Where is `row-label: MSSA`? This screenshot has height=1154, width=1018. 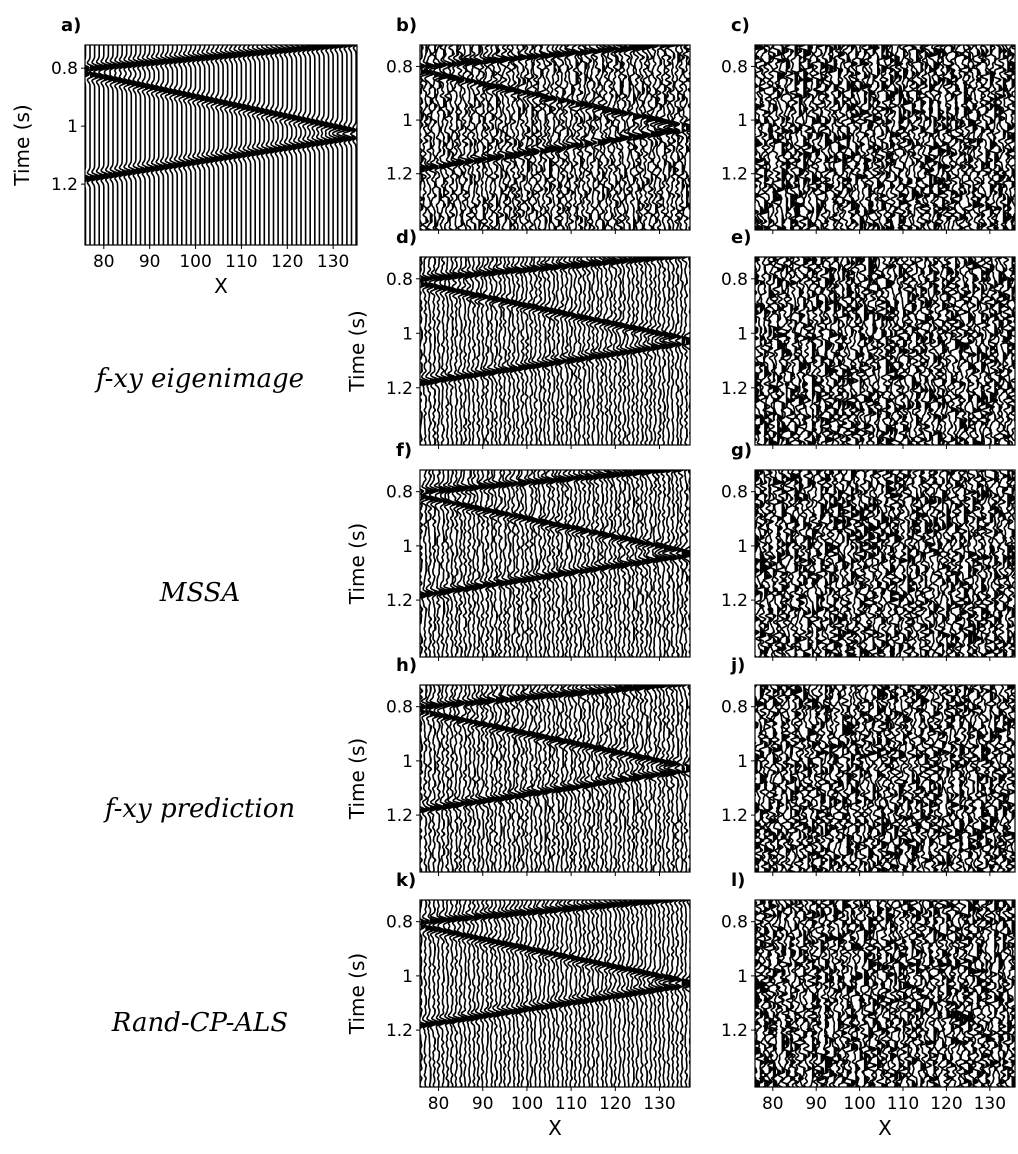 row-label: MSSA is located at coordinates (200, 593).